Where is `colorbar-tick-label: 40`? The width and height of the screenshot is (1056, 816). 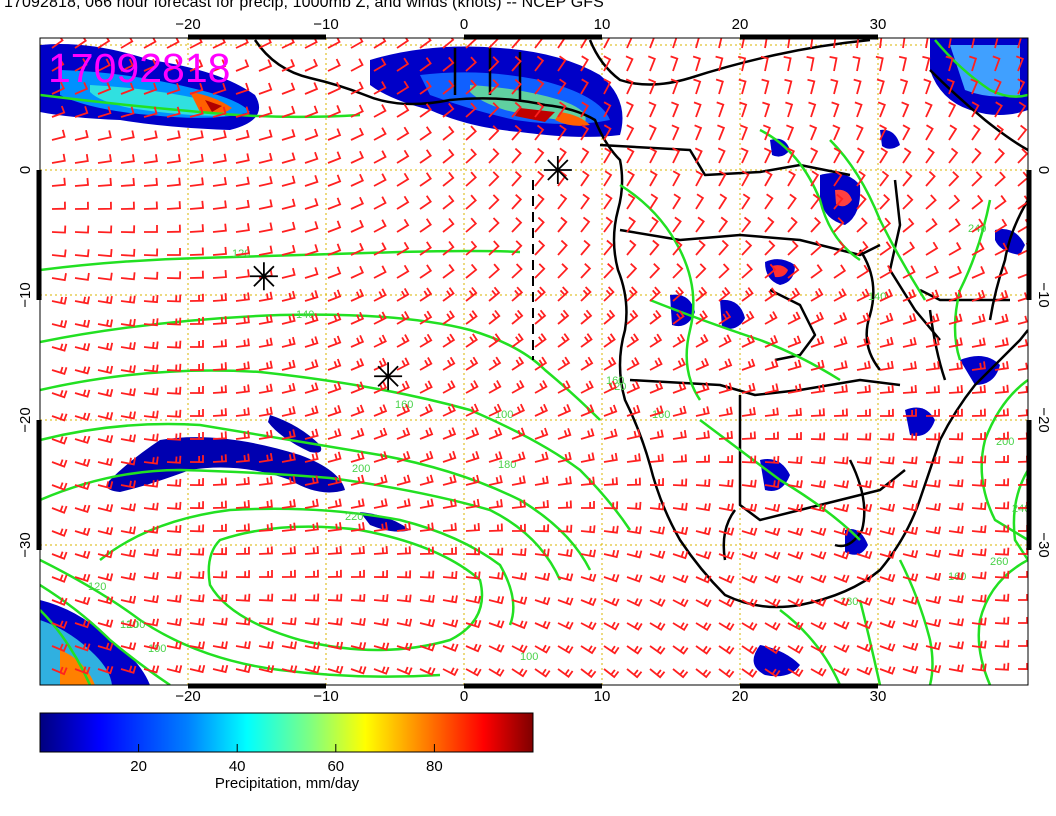 colorbar-tick-label: 40 is located at coordinates (237, 766).